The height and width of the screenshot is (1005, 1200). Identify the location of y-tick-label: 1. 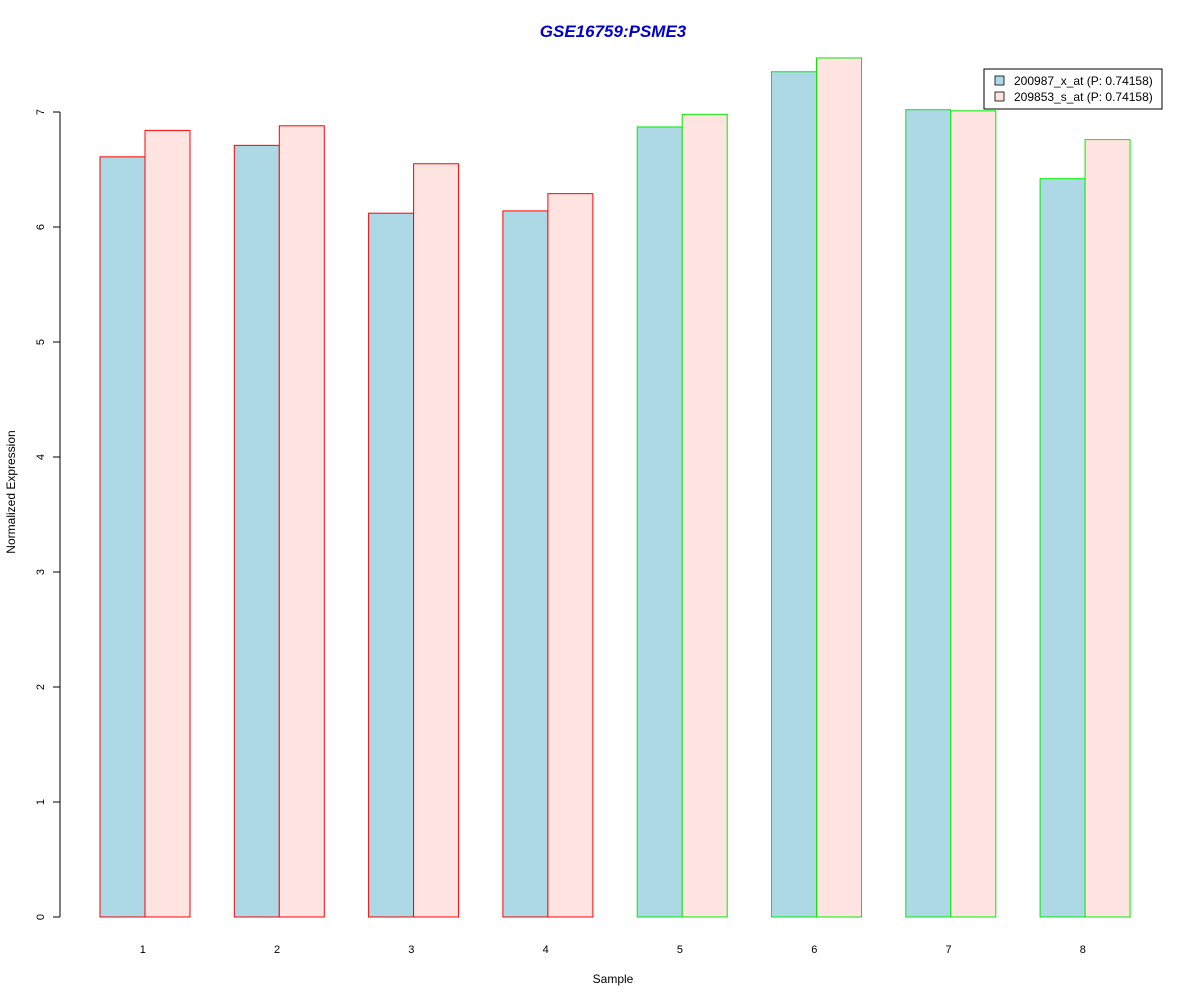
(41, 802).